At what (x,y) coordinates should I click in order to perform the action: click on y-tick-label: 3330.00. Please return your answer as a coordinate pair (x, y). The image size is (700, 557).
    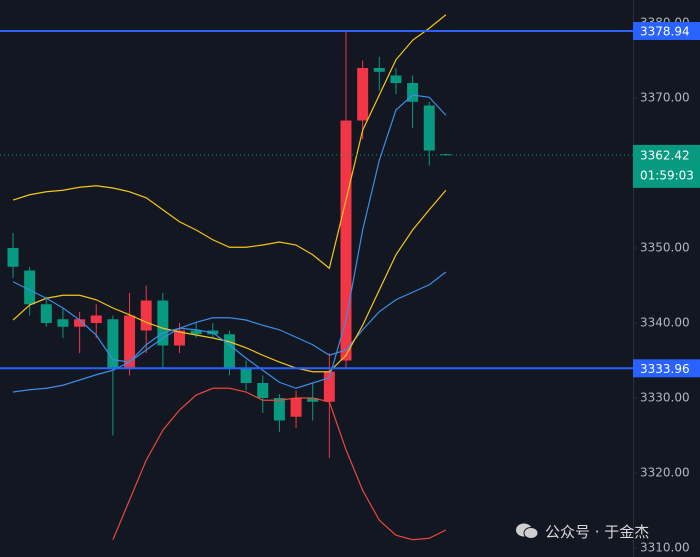
    Looking at the image, I should click on (665, 398).